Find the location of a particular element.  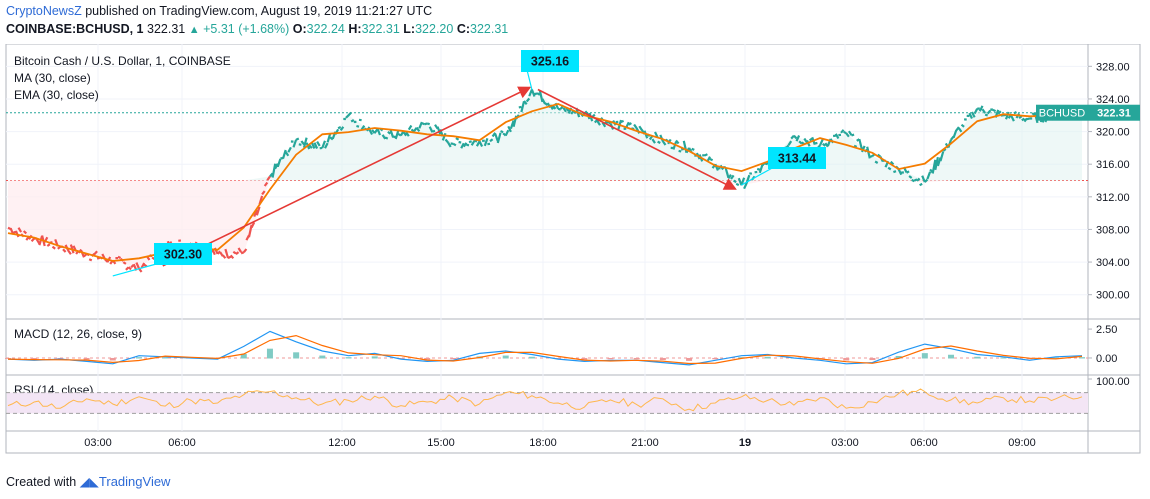

macd-signal-line is located at coordinates (545, 349).